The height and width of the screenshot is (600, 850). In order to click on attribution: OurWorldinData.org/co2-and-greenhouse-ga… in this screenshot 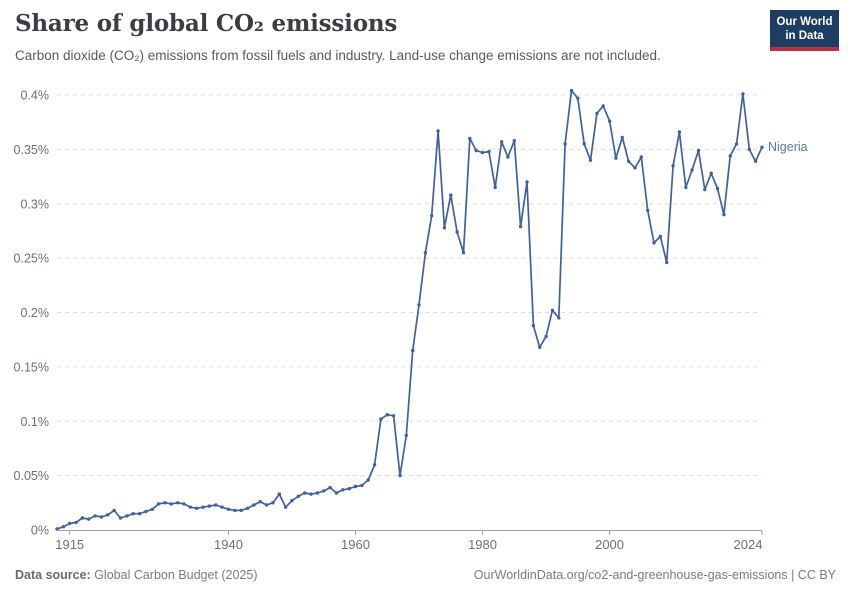, I will do `click(654, 575)`.